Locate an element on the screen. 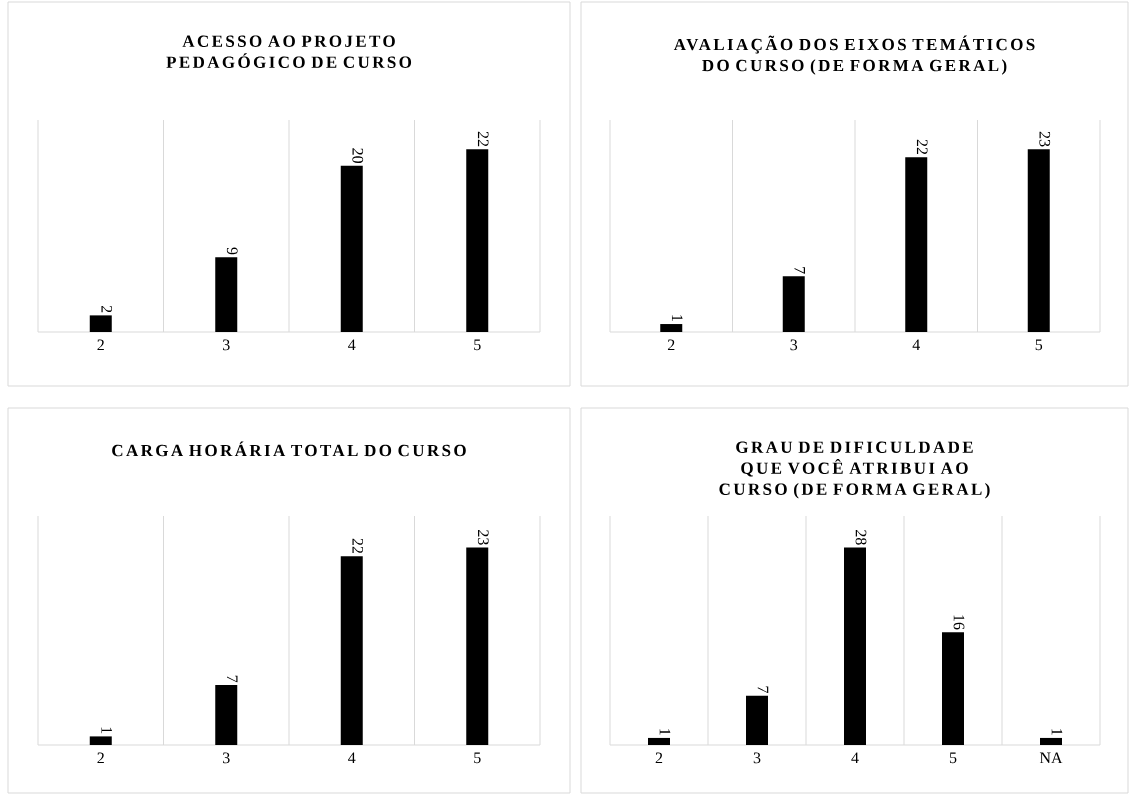 The image size is (1130, 795). data-label: 2 is located at coordinates (107, 309).